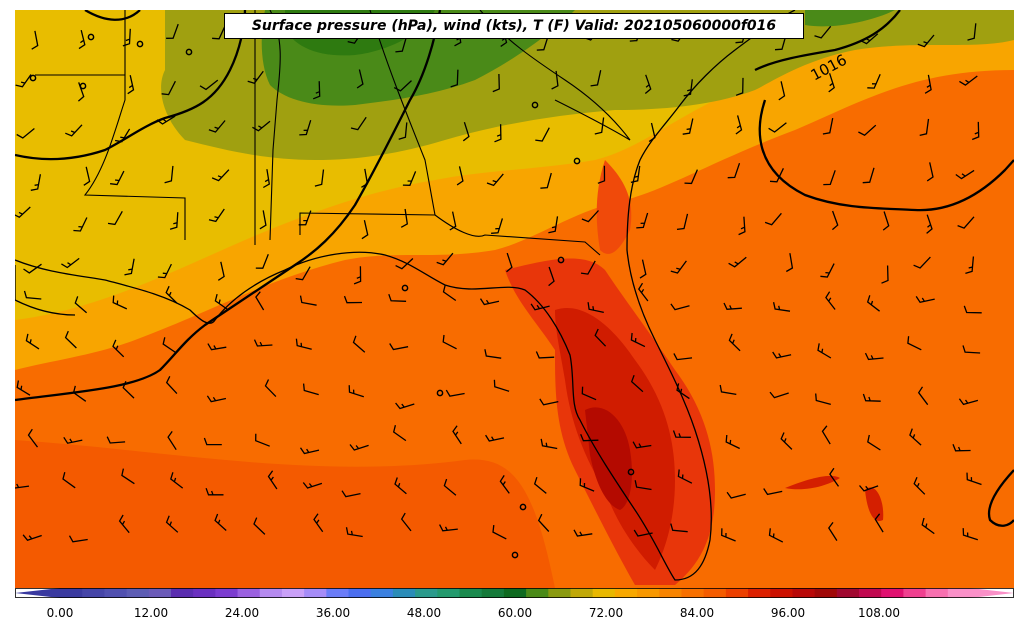 The width and height of the screenshot is (1022, 633). I want to click on colorbar-tick-label: 24.00, so click(242, 613).